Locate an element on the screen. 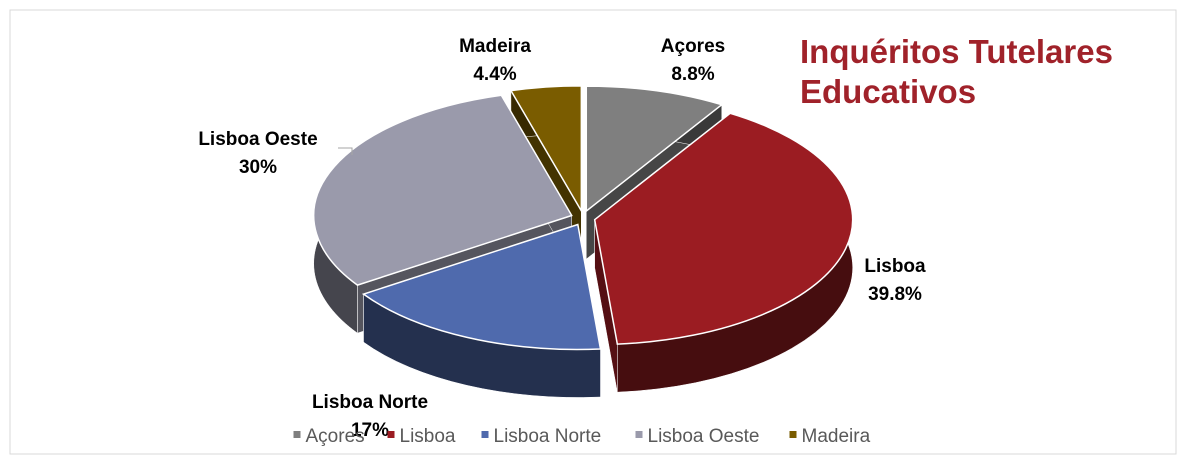 This screenshot has height=464, width=1187. legend-label: Lisboa is located at coordinates (428, 436).